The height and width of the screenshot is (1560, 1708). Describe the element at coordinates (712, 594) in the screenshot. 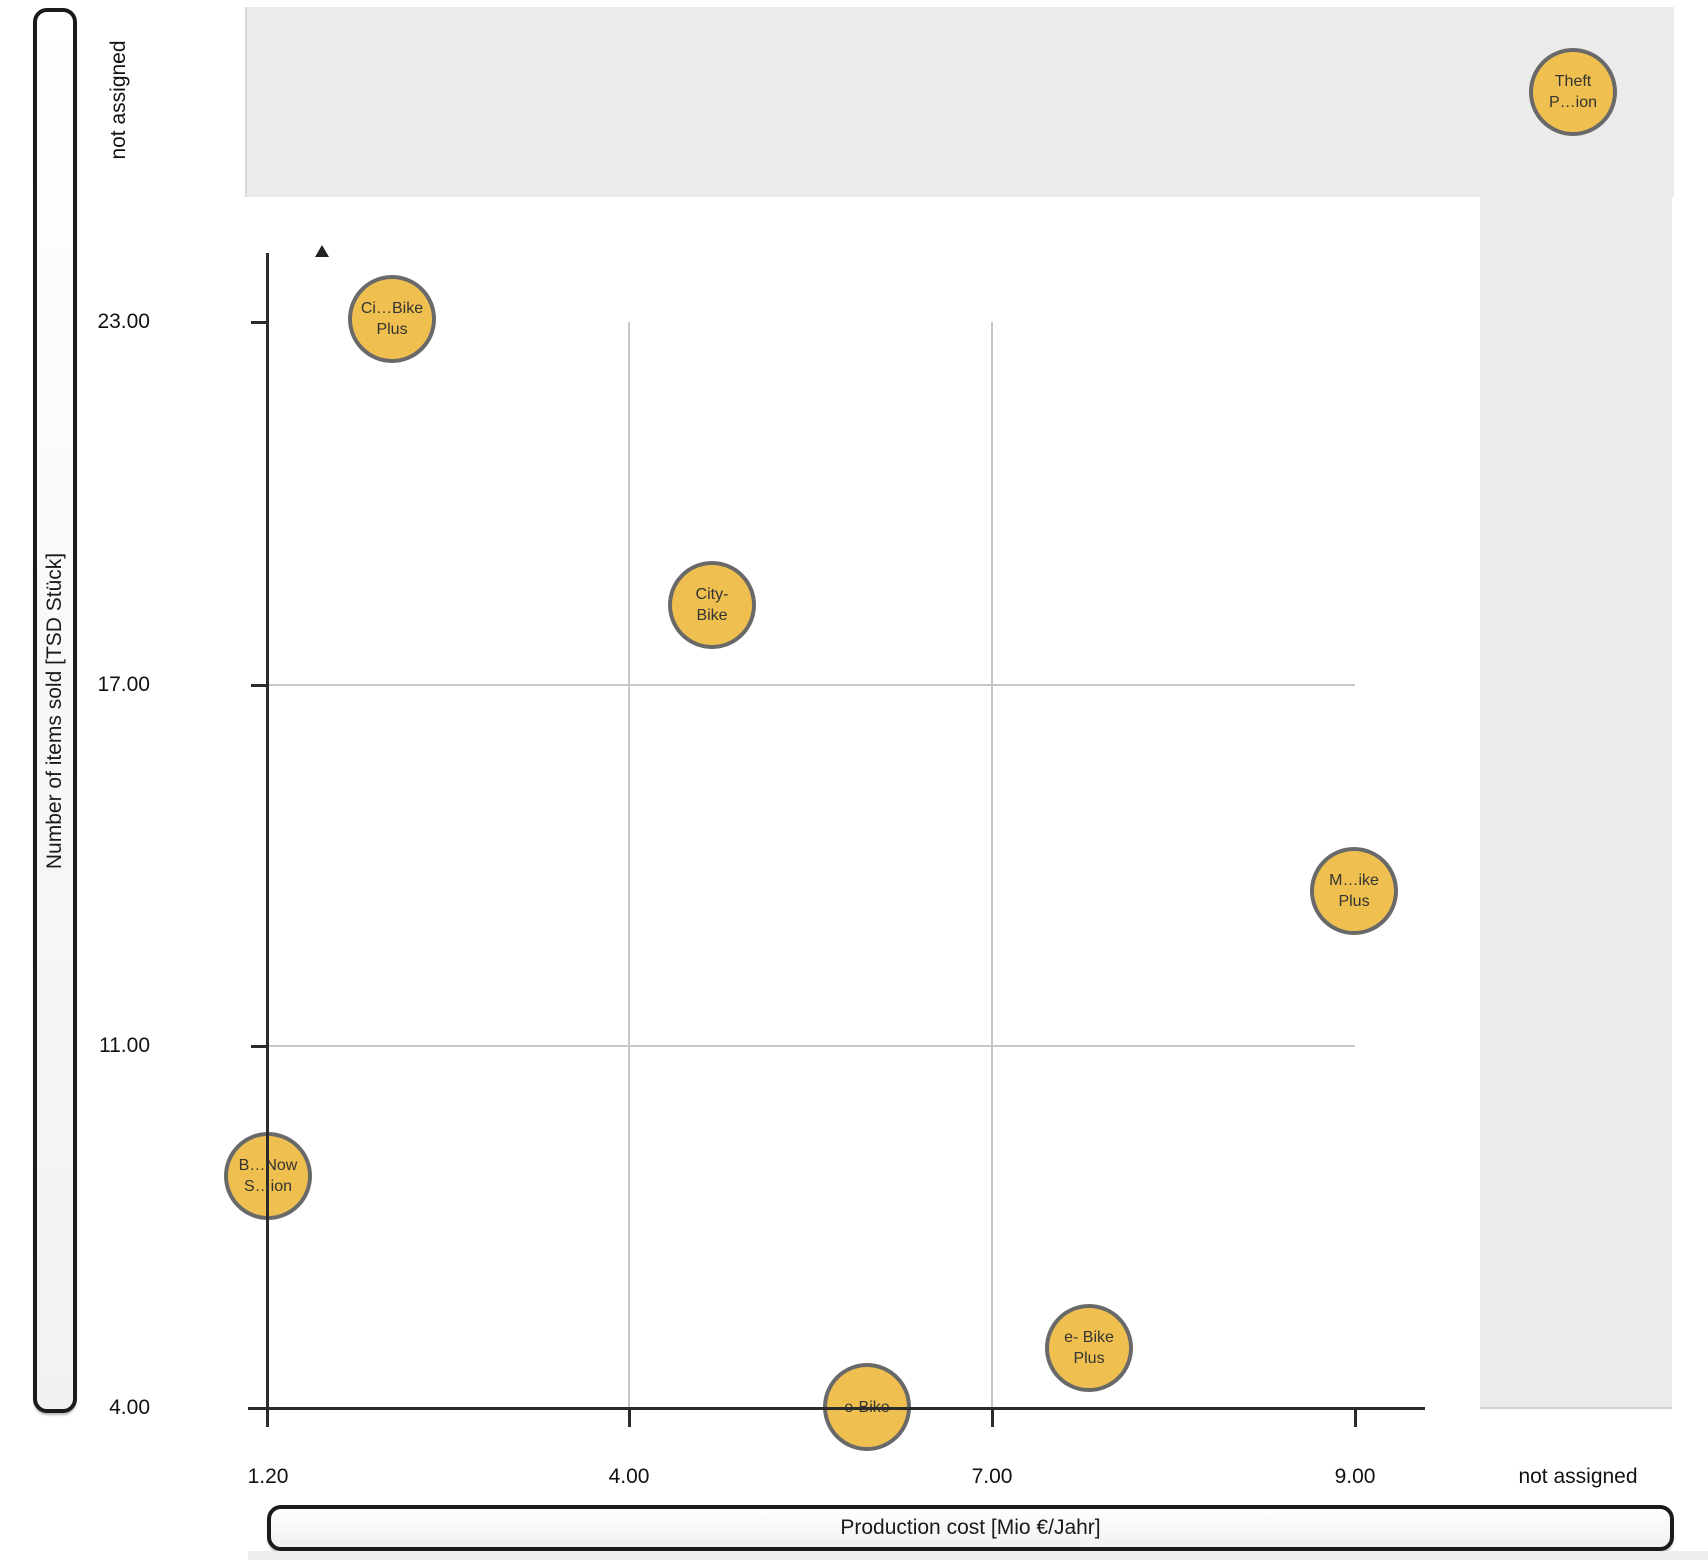

I see `bubble-label: City-` at that location.